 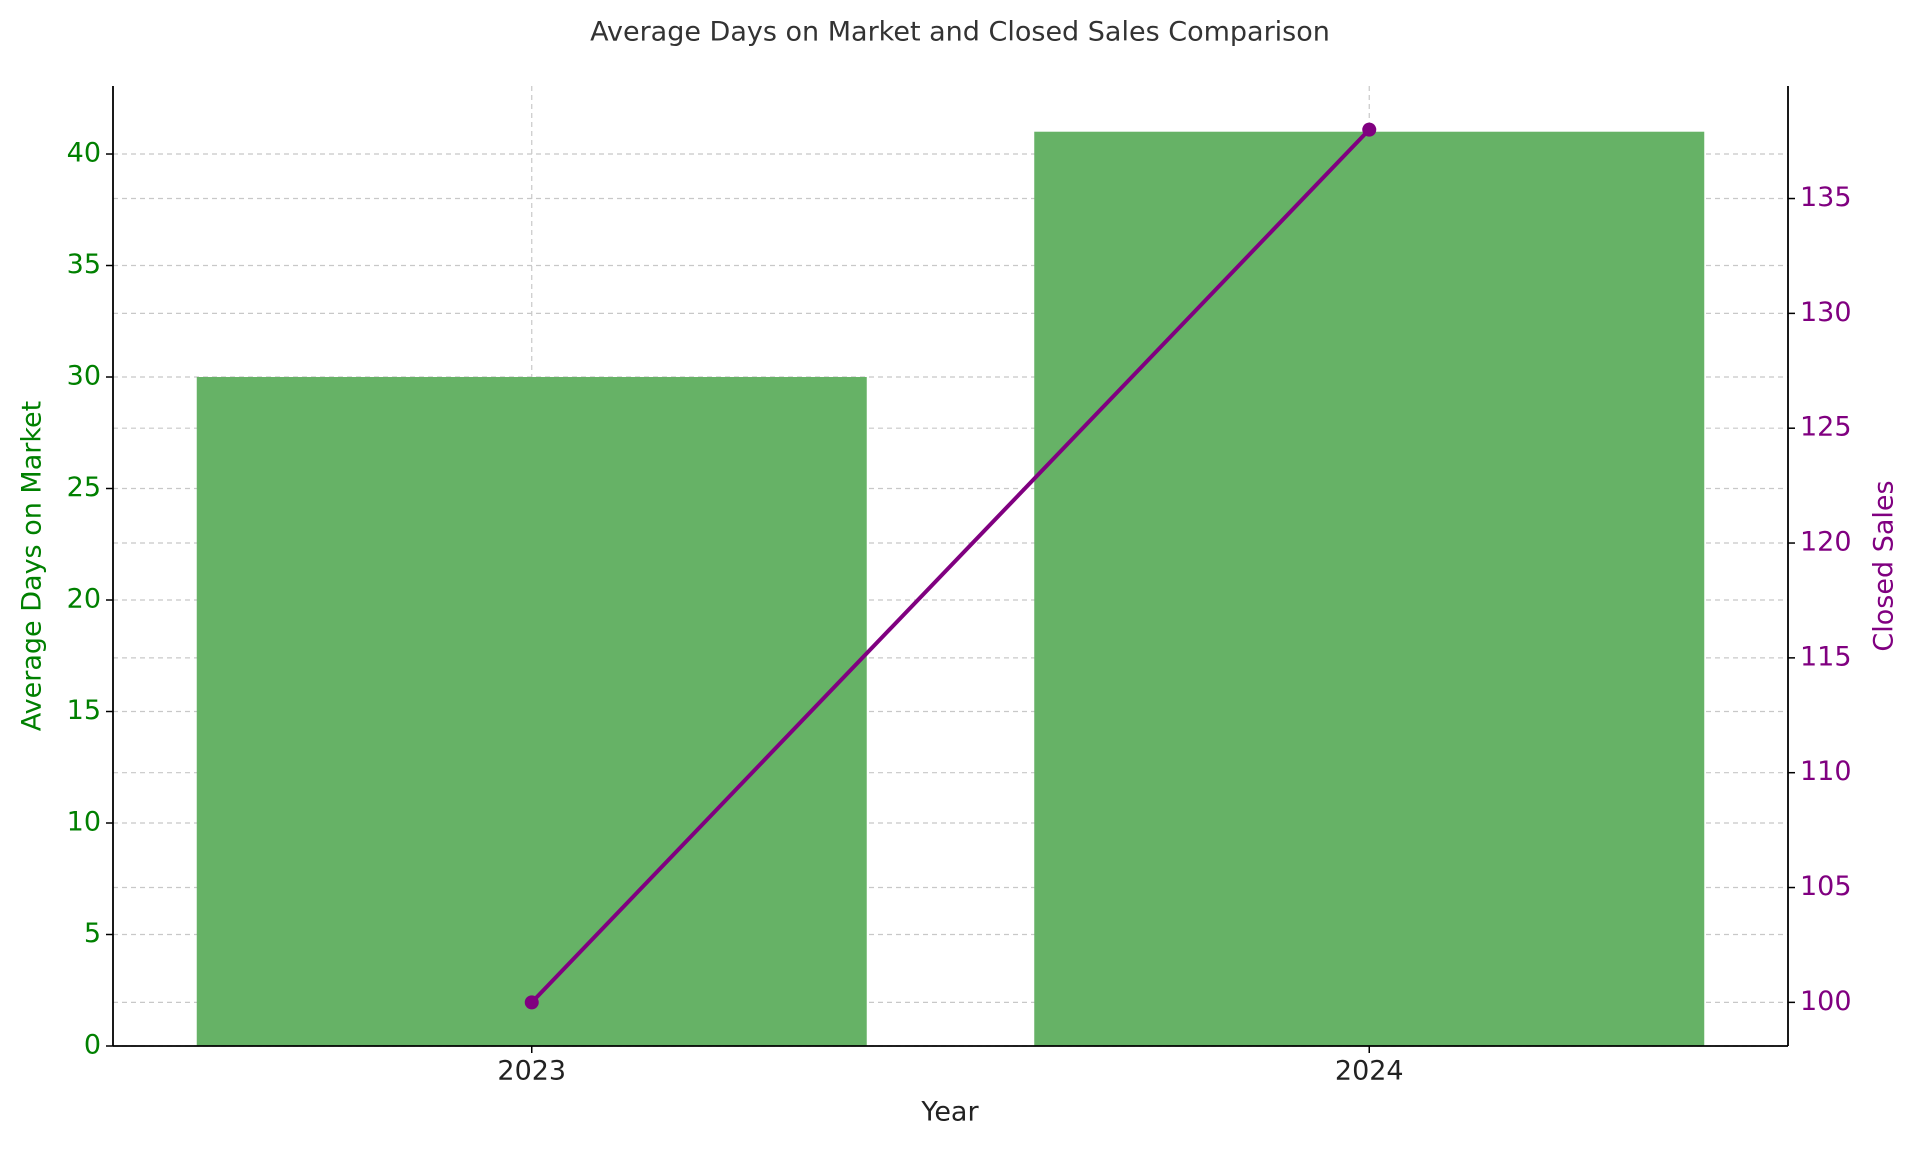 I want to click on y-tick-label: 10, so click(x=84, y=822).